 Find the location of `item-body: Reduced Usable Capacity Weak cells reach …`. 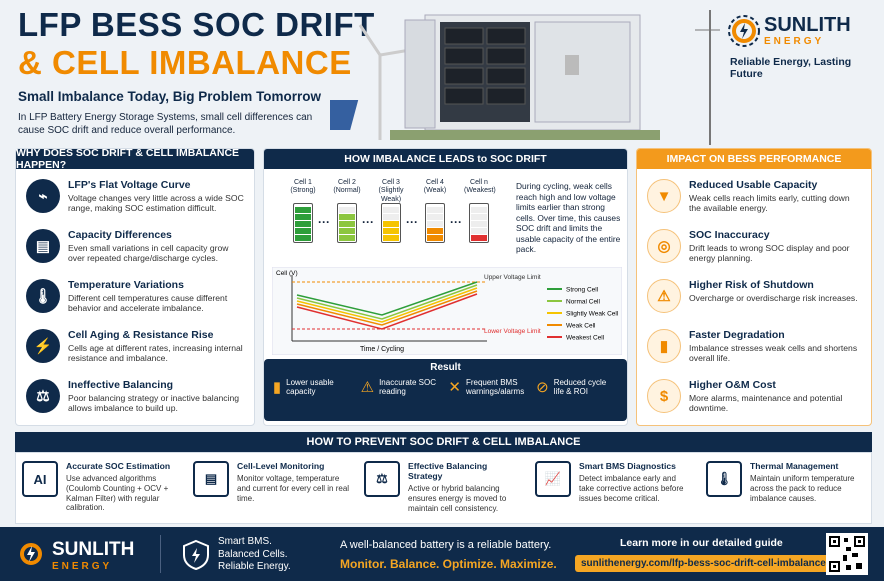

item-body: Reduced Usable Capacity Weak cells reach … is located at coordinates (775, 196).